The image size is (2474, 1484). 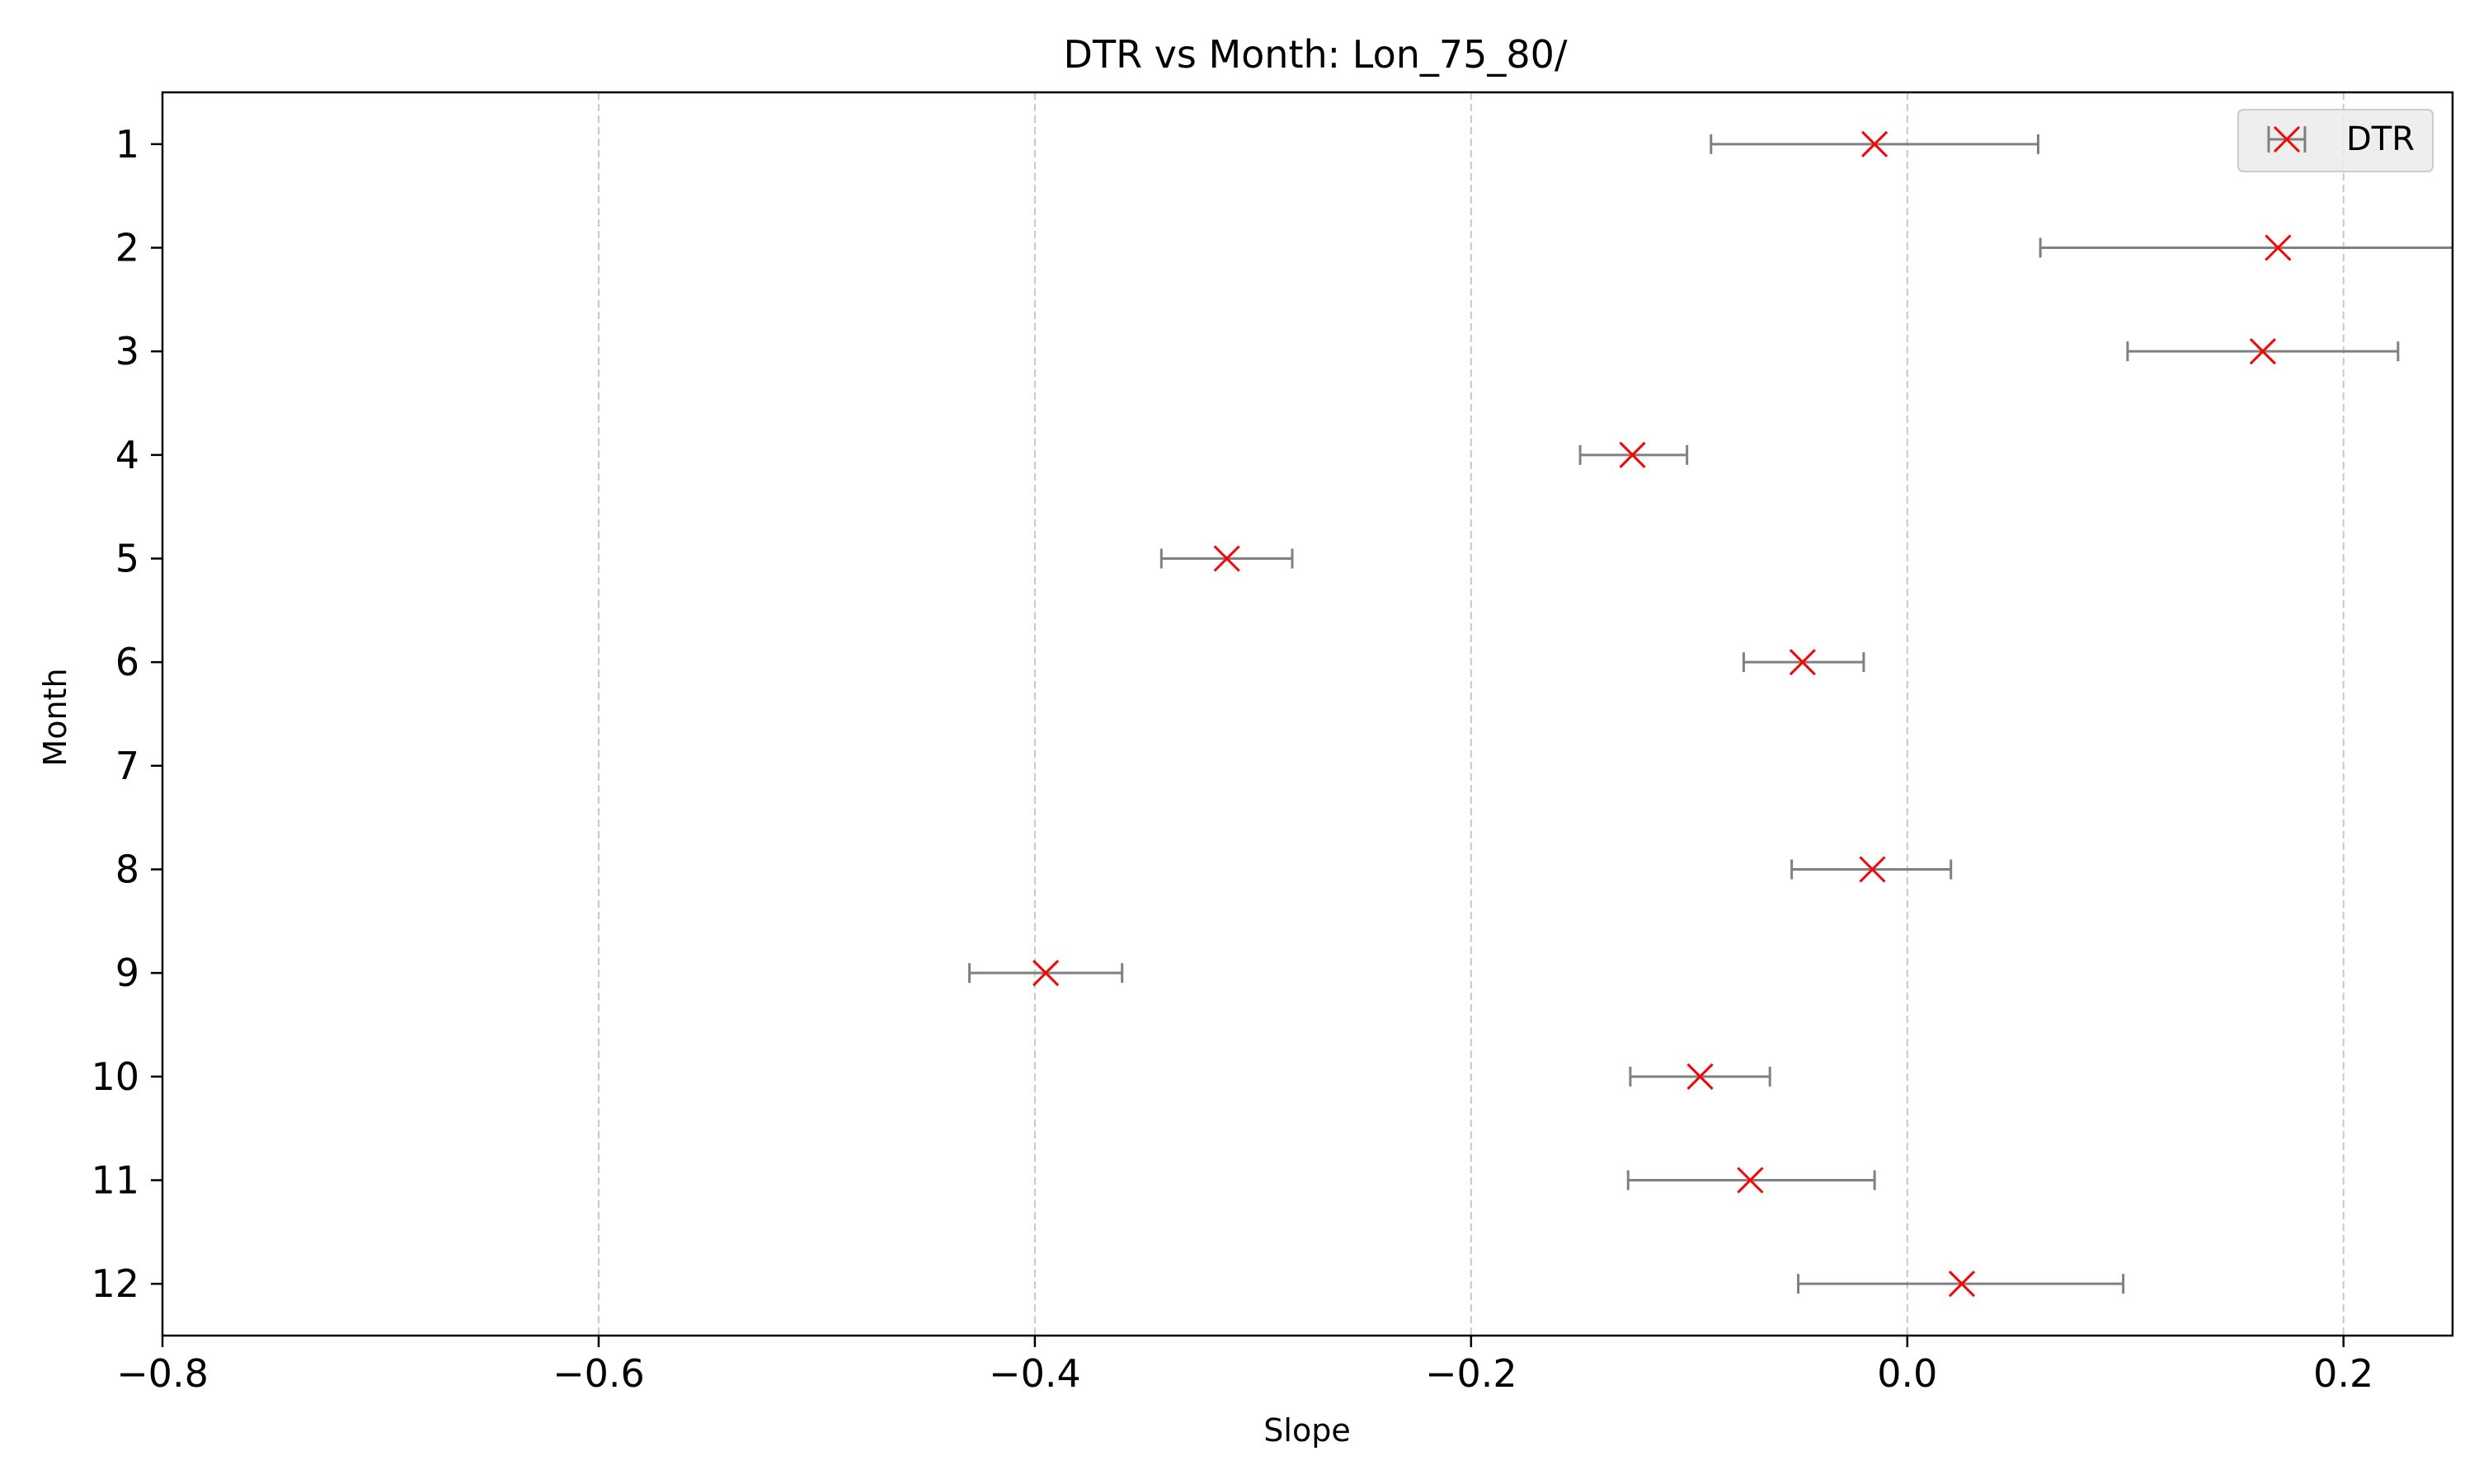 What do you see at coordinates (127, 662) in the screenshot?
I see `y-tick-label: 6` at bounding box center [127, 662].